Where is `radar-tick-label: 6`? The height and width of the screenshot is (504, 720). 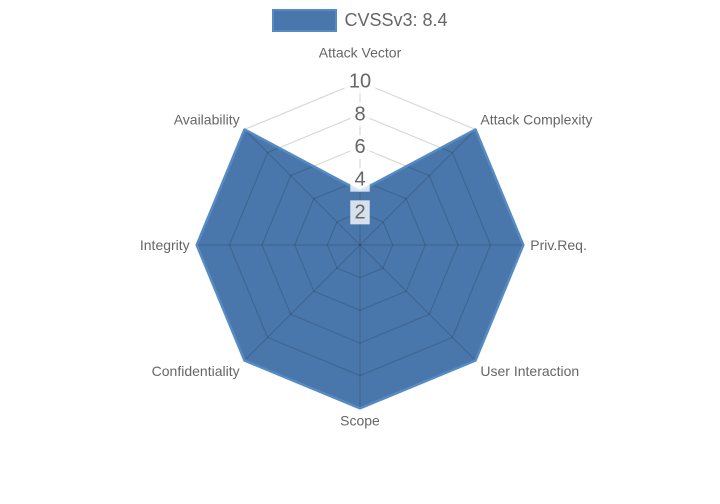
radar-tick-label: 6 is located at coordinates (359, 147).